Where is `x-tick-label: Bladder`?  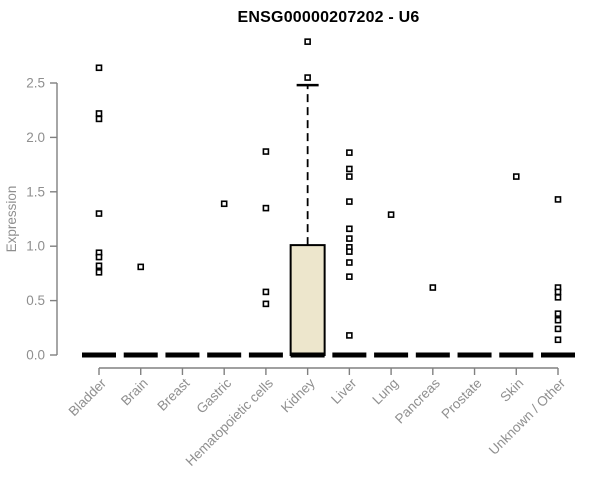 x-tick-label: Bladder is located at coordinates (88, 397).